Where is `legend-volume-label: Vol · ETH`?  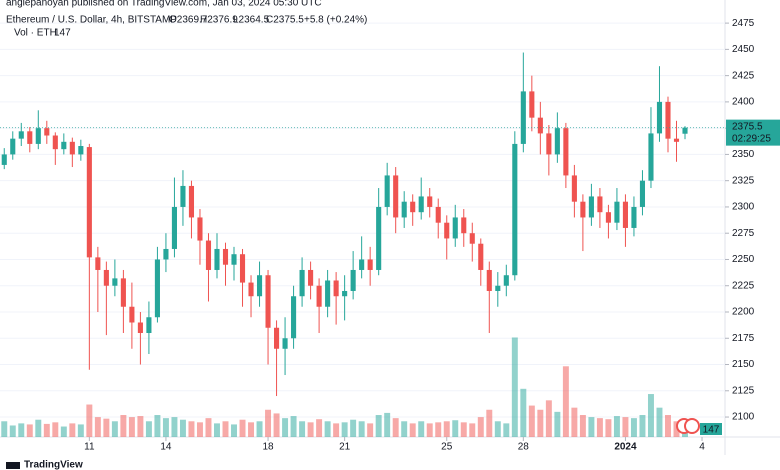 legend-volume-label: Vol · ETH is located at coordinates (35, 33).